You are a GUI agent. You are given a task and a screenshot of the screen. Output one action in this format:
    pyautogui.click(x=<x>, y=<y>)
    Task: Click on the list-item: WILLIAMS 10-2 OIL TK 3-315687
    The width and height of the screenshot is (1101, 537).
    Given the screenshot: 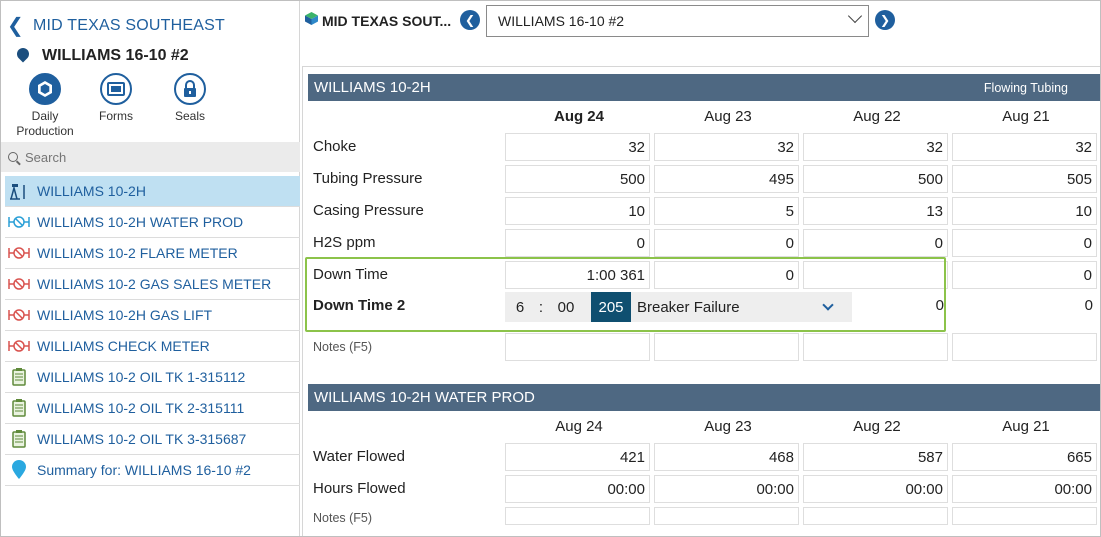 What is the action you would take?
    pyautogui.click(x=152, y=439)
    